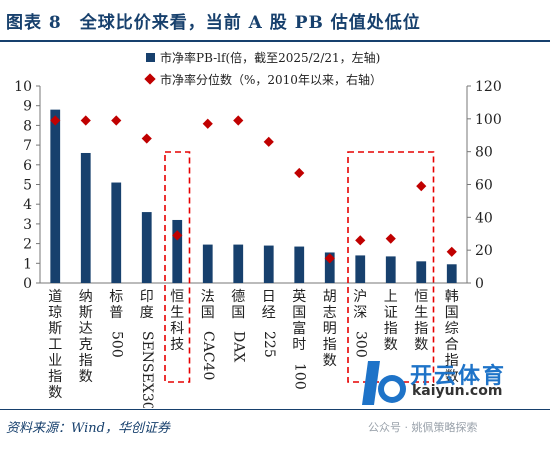 The image size is (550, 454). I want to click on category-label: 琼, so click(55, 313).